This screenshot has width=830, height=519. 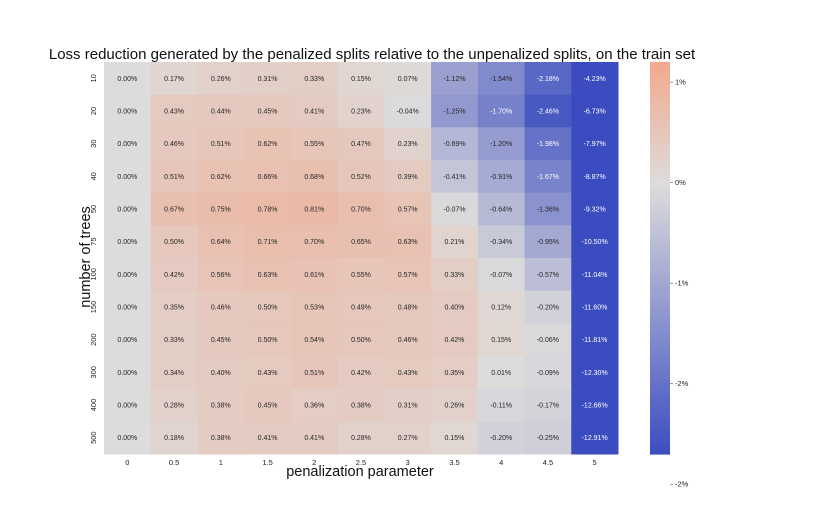 What do you see at coordinates (595, 462) in the screenshot?
I see `x-tick-label: 5` at bounding box center [595, 462].